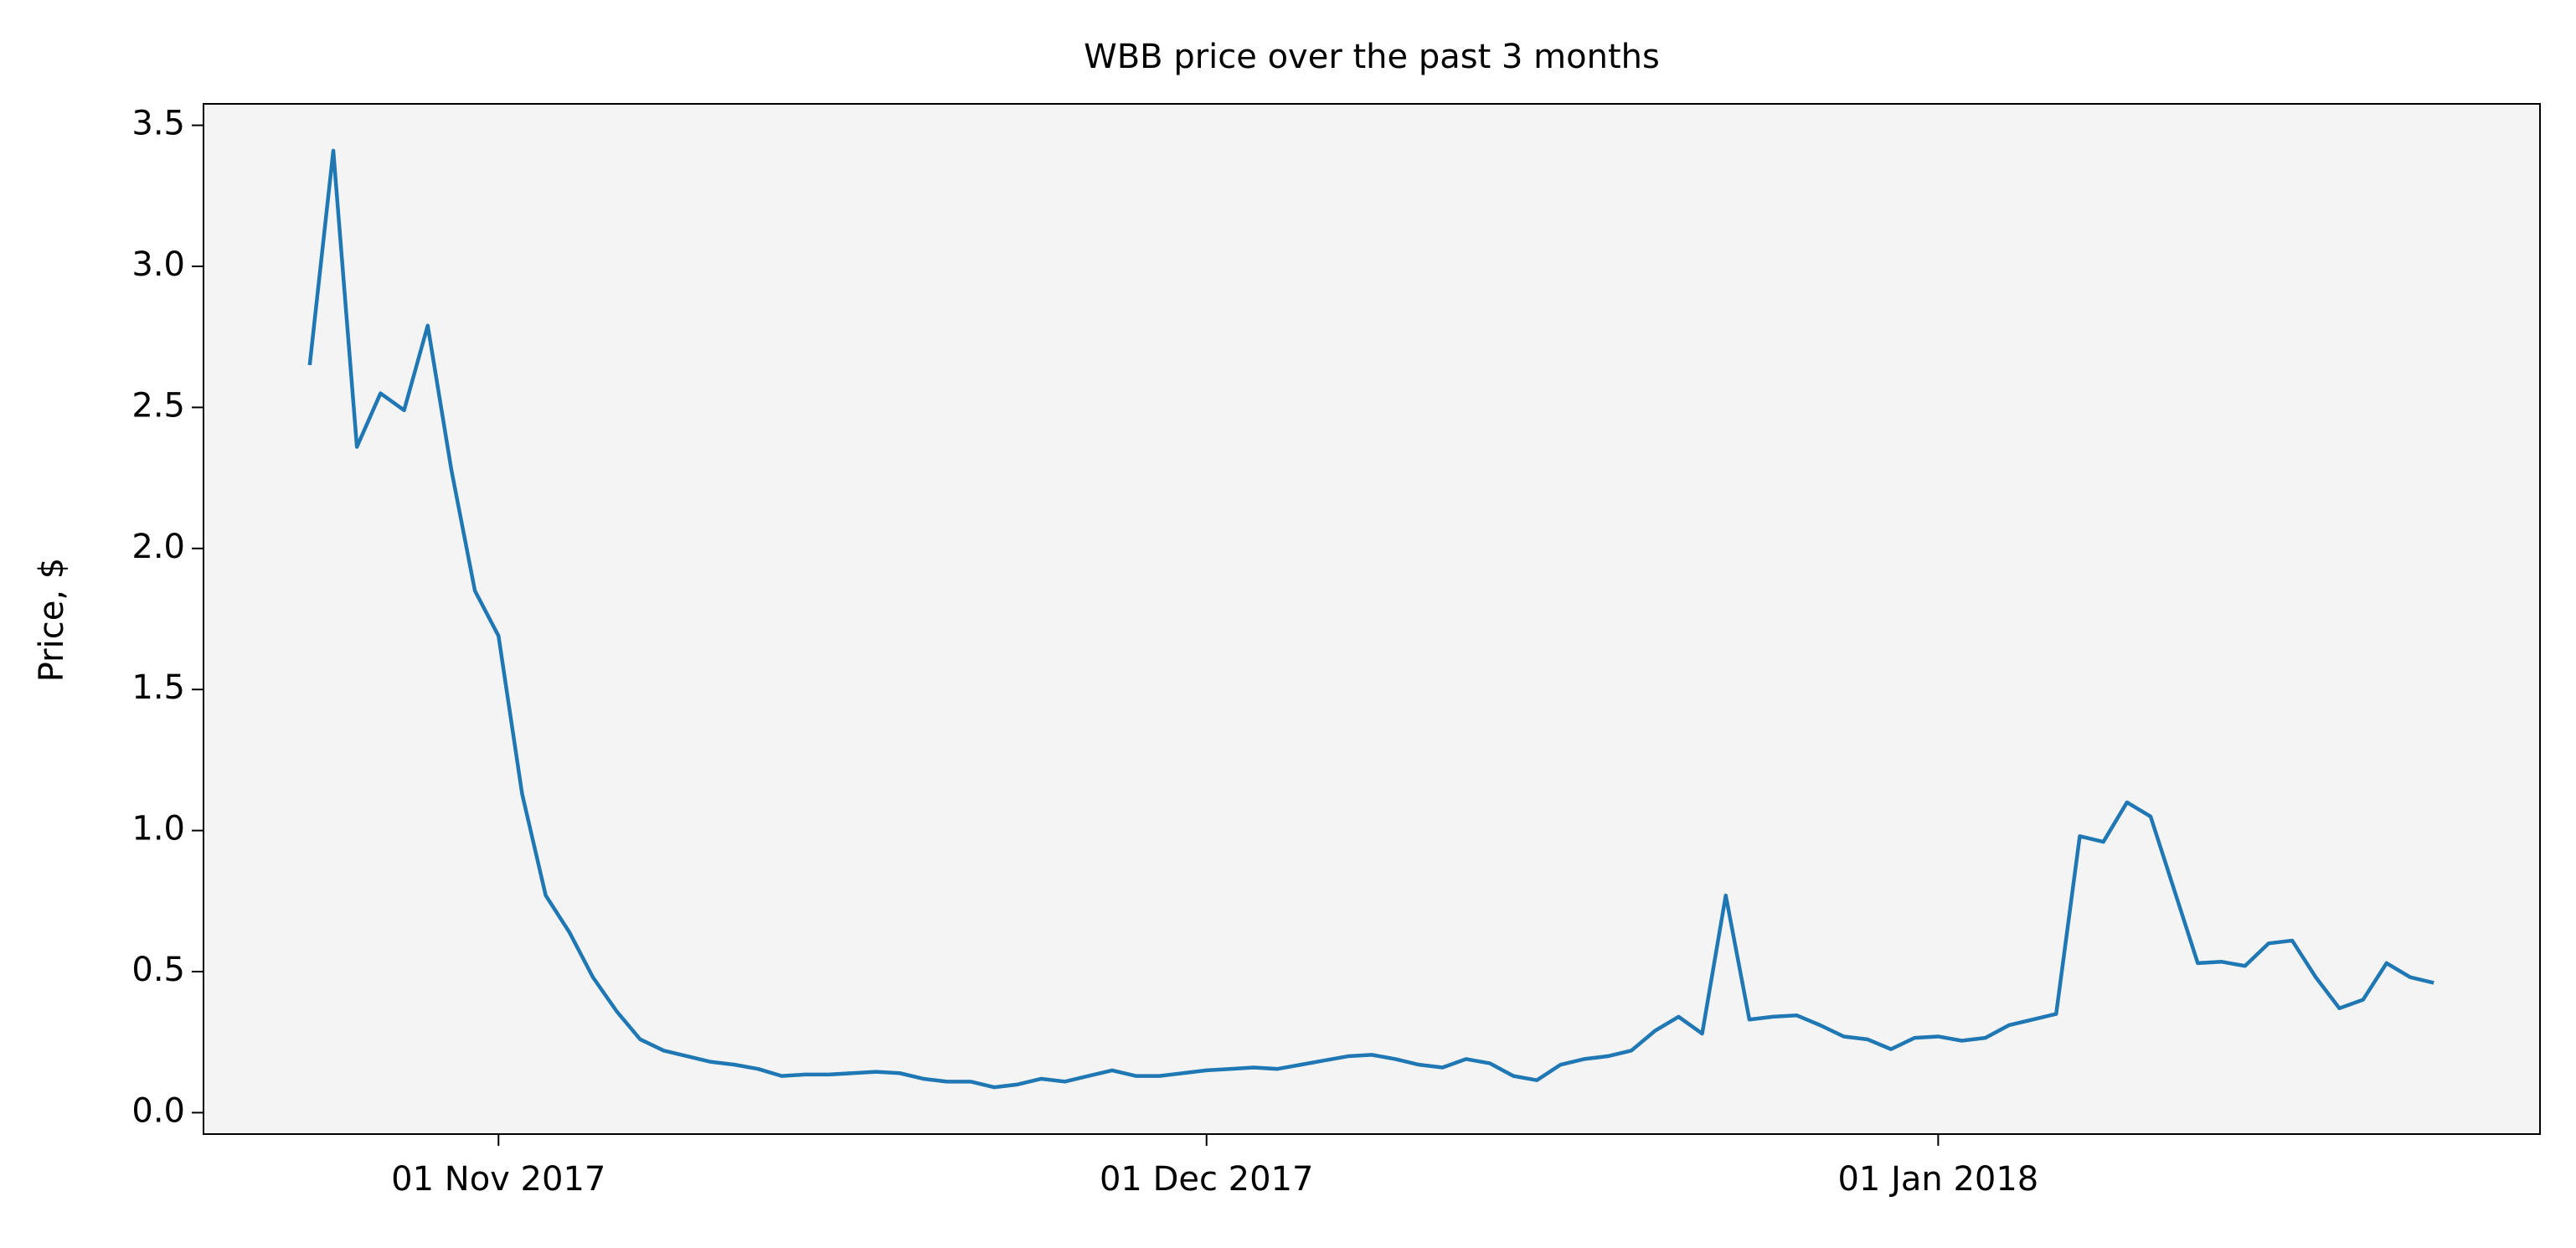 The height and width of the screenshot is (1248, 2576). Describe the element at coordinates (158, 829) in the screenshot. I see `y-tick-label: 1.0` at that location.